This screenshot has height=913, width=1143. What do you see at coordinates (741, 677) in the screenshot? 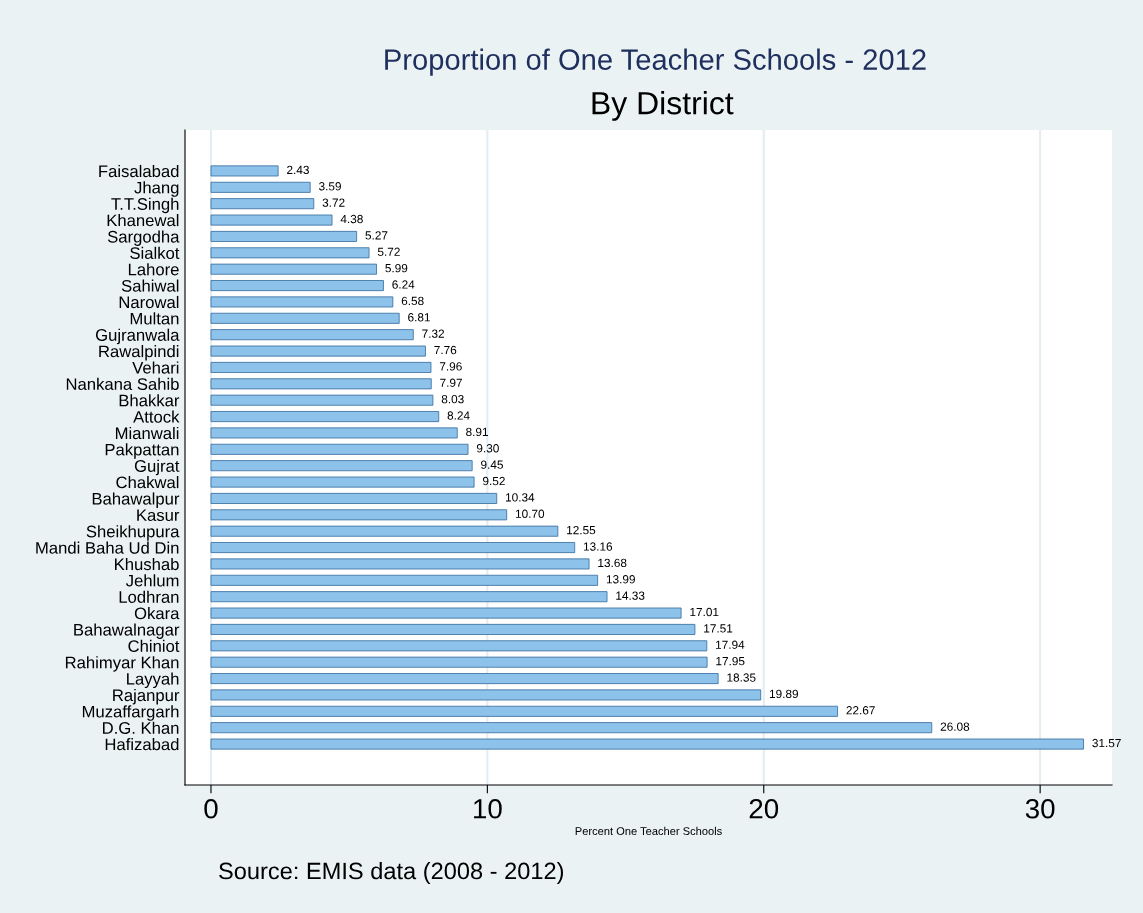
I see `data-label: 18.35` at bounding box center [741, 677].